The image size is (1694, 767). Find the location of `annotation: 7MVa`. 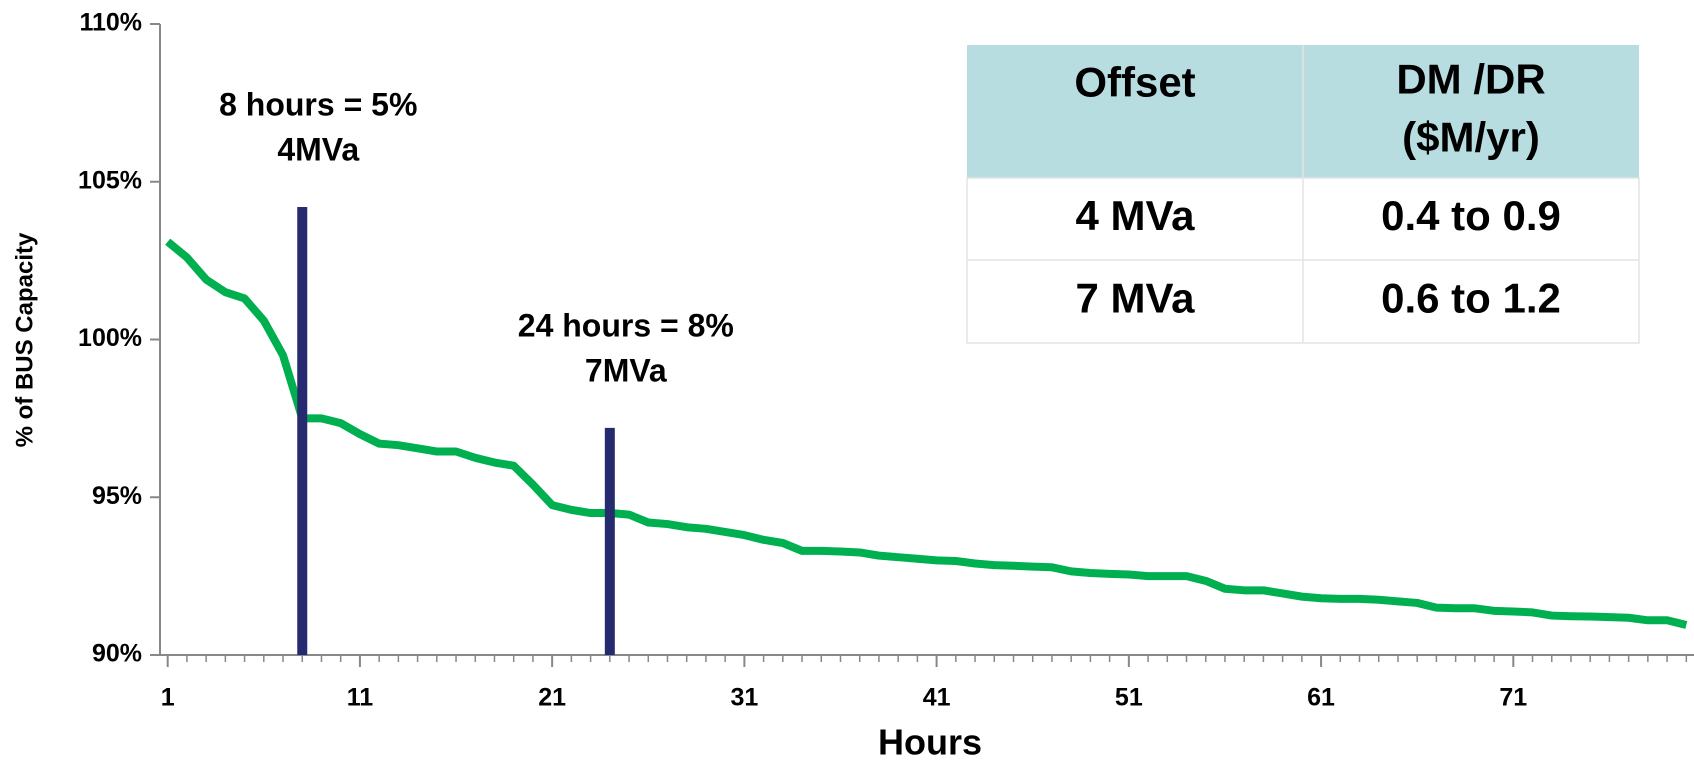

annotation: 7MVa is located at coordinates (626, 370).